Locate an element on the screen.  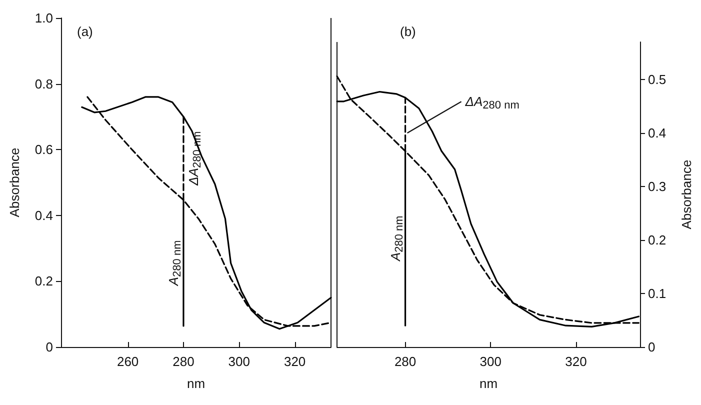
y-tick-label: 0.3 is located at coordinates (657, 186).